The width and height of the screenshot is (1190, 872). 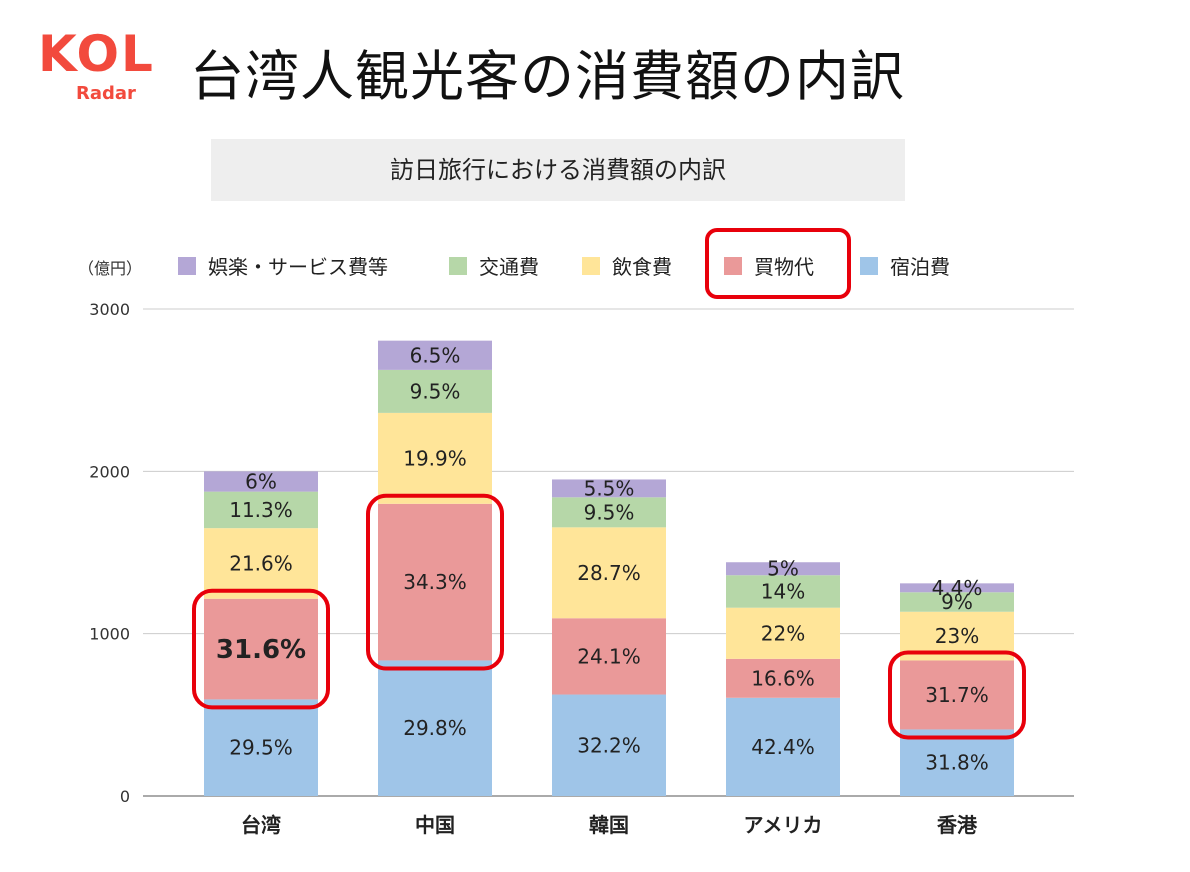 What do you see at coordinates (957, 825) in the screenshot?
I see `x-tick-label: 香港` at bounding box center [957, 825].